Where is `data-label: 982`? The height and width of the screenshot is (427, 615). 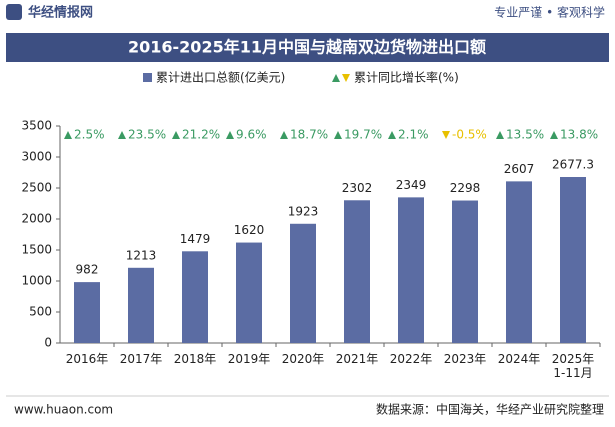
data-label: 982 is located at coordinates (87, 270).